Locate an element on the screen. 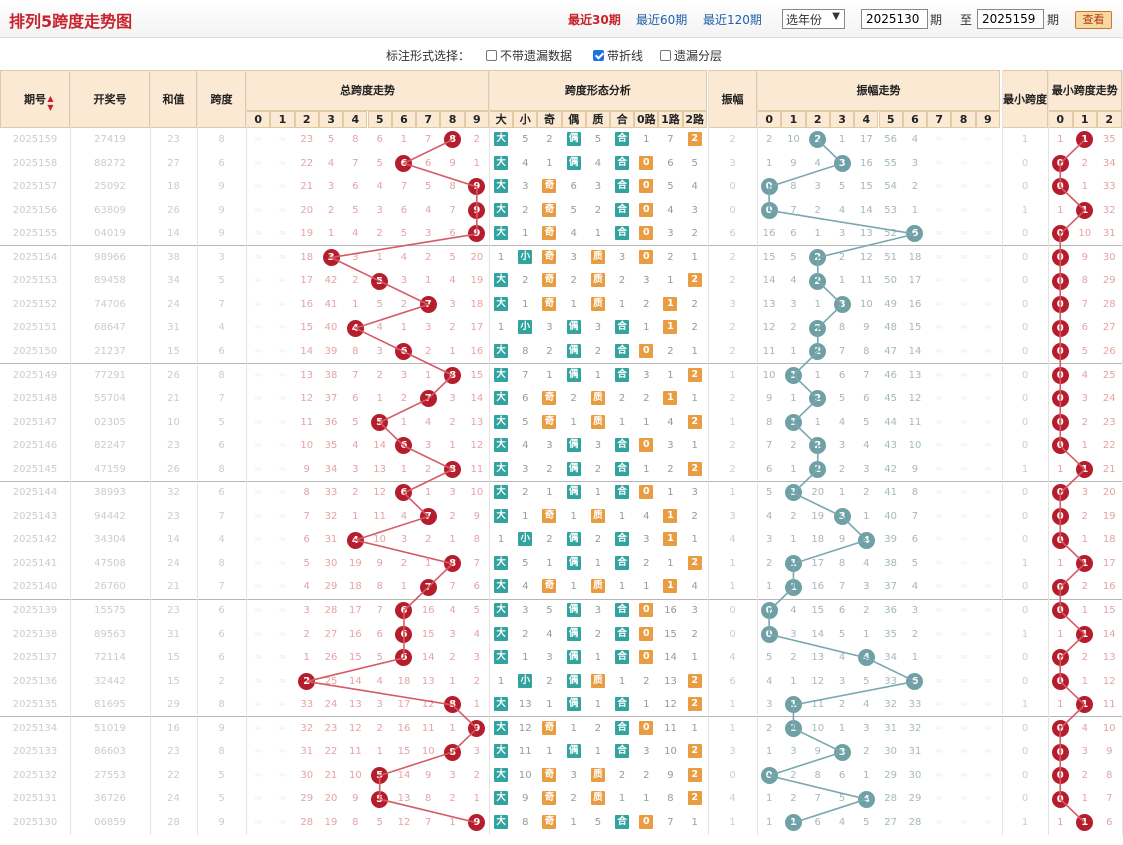  shape-cell: 13 is located at coordinates (525, 705).